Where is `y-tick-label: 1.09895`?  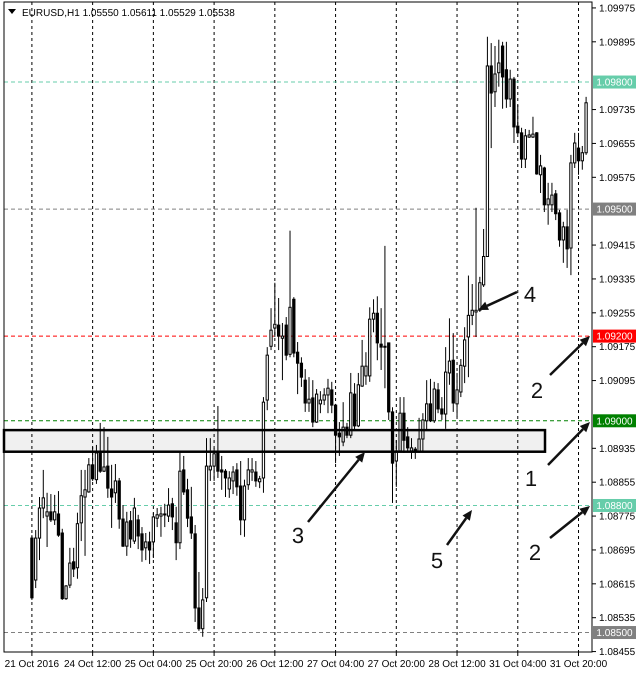
y-tick-label: 1.09895 is located at coordinates (617, 42).